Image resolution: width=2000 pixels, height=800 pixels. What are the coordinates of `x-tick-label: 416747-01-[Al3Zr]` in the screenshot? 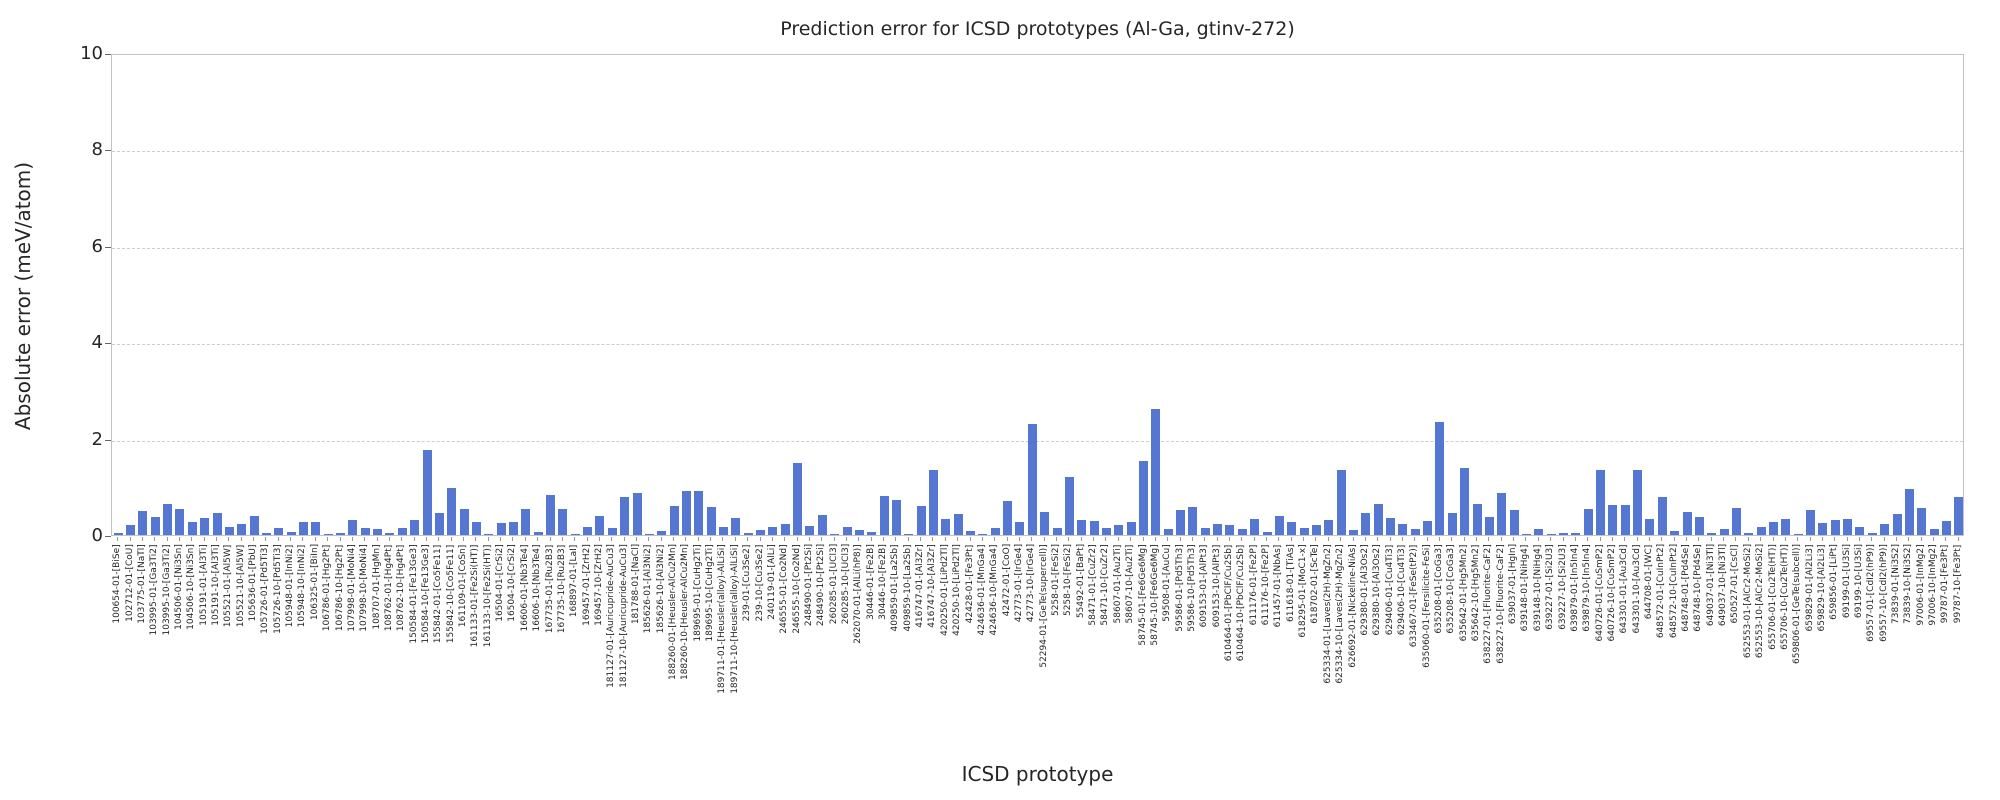 It's located at (920, 586).